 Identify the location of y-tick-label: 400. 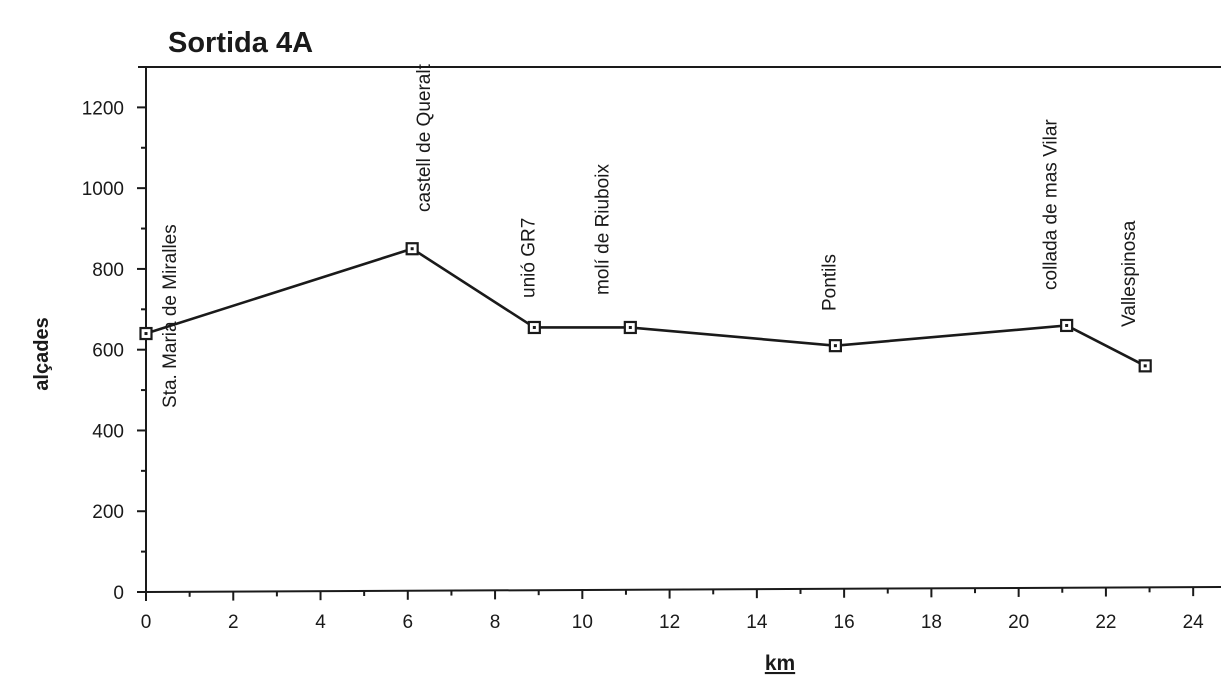
(108, 431).